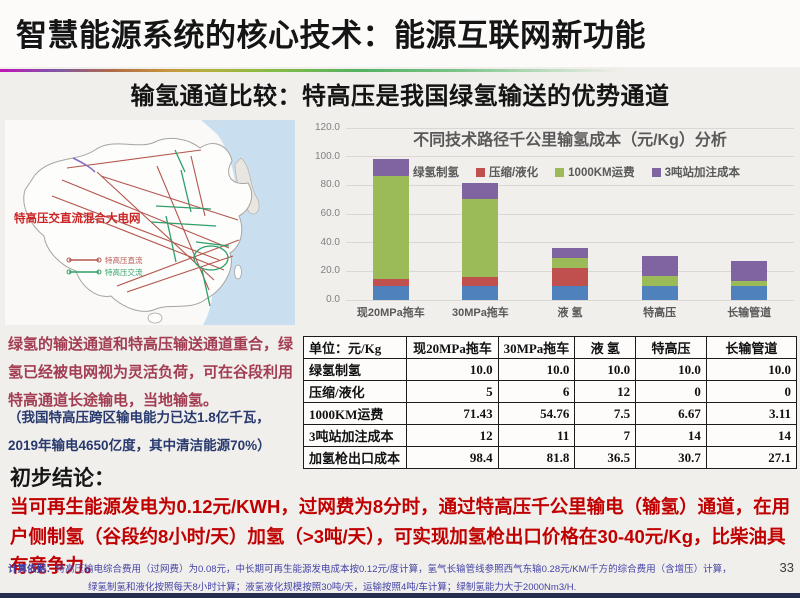 The height and width of the screenshot is (598, 800). I want to click on china-map-graphic: 特高压交直流混合大电网 特高压直流 特高压交流, so click(154, 222).